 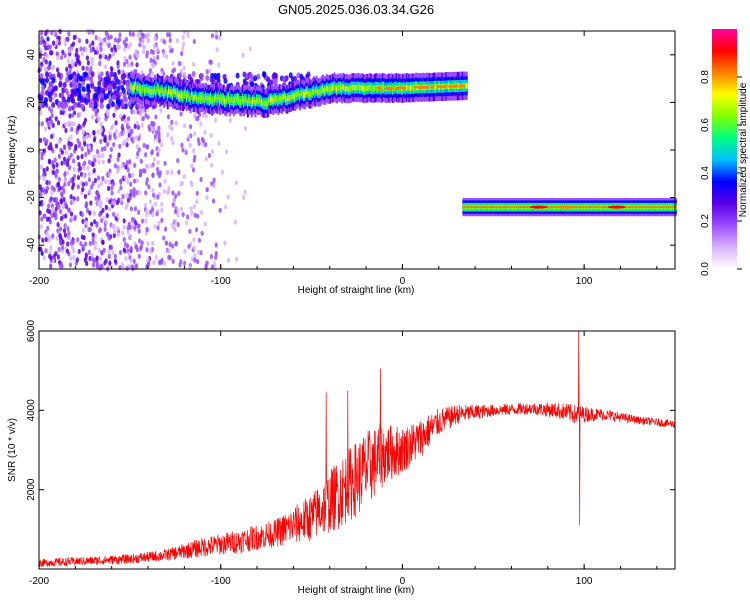 I want to click on y-tick-label: 20, so click(x=31, y=102).